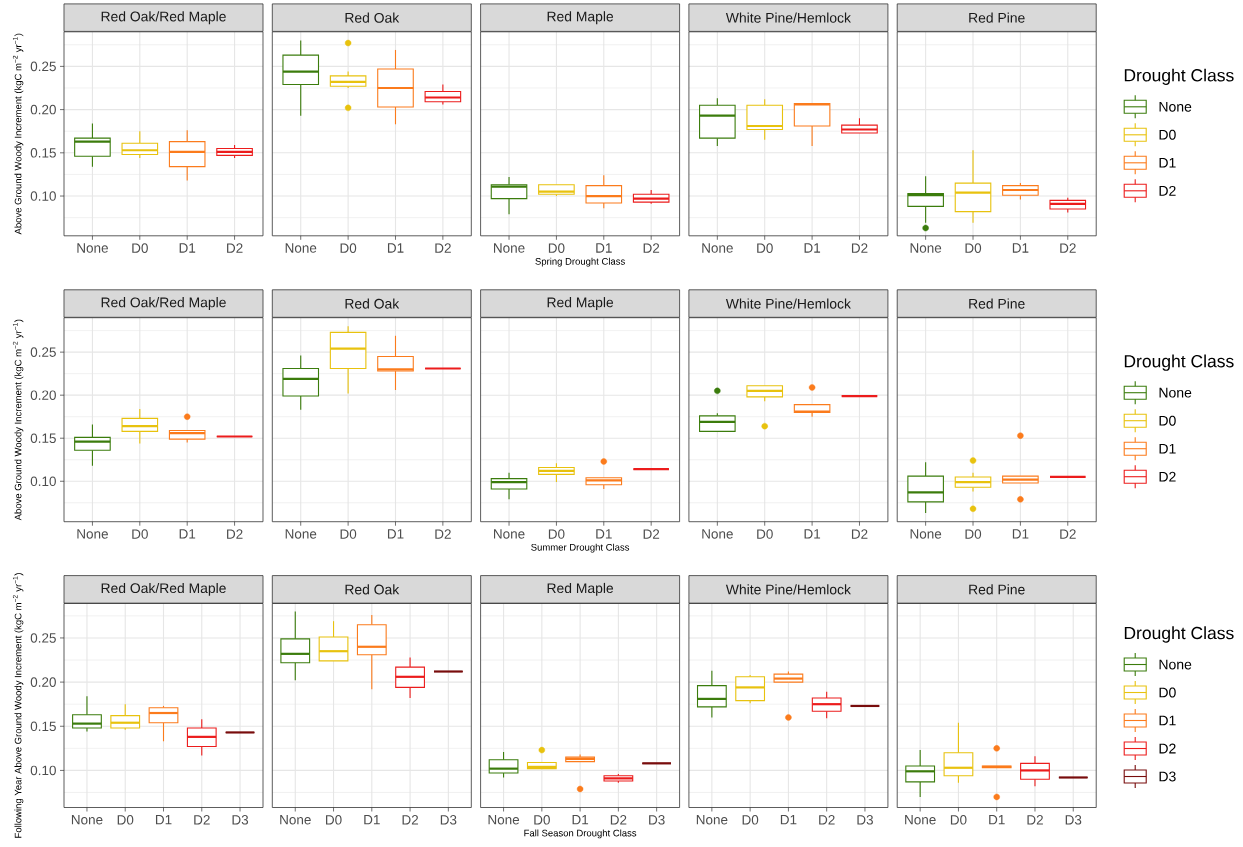 The width and height of the screenshot is (1243, 847). What do you see at coordinates (18, 705) in the screenshot?
I see `y-axis-title: Following Year Above Ground Woody Increment (kgC m$^{−2}$ yr$^{−1}$)` at bounding box center [18, 705].